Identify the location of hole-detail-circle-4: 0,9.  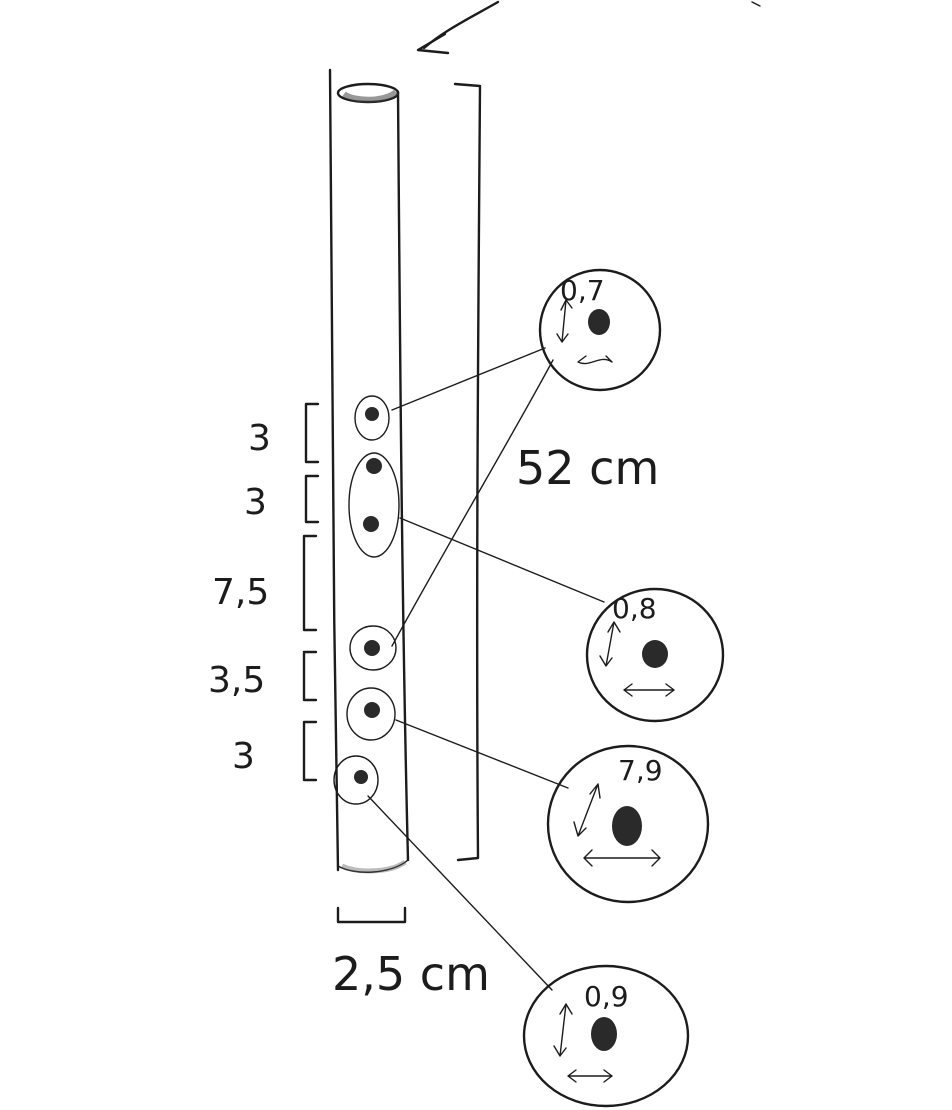
(606, 1036).